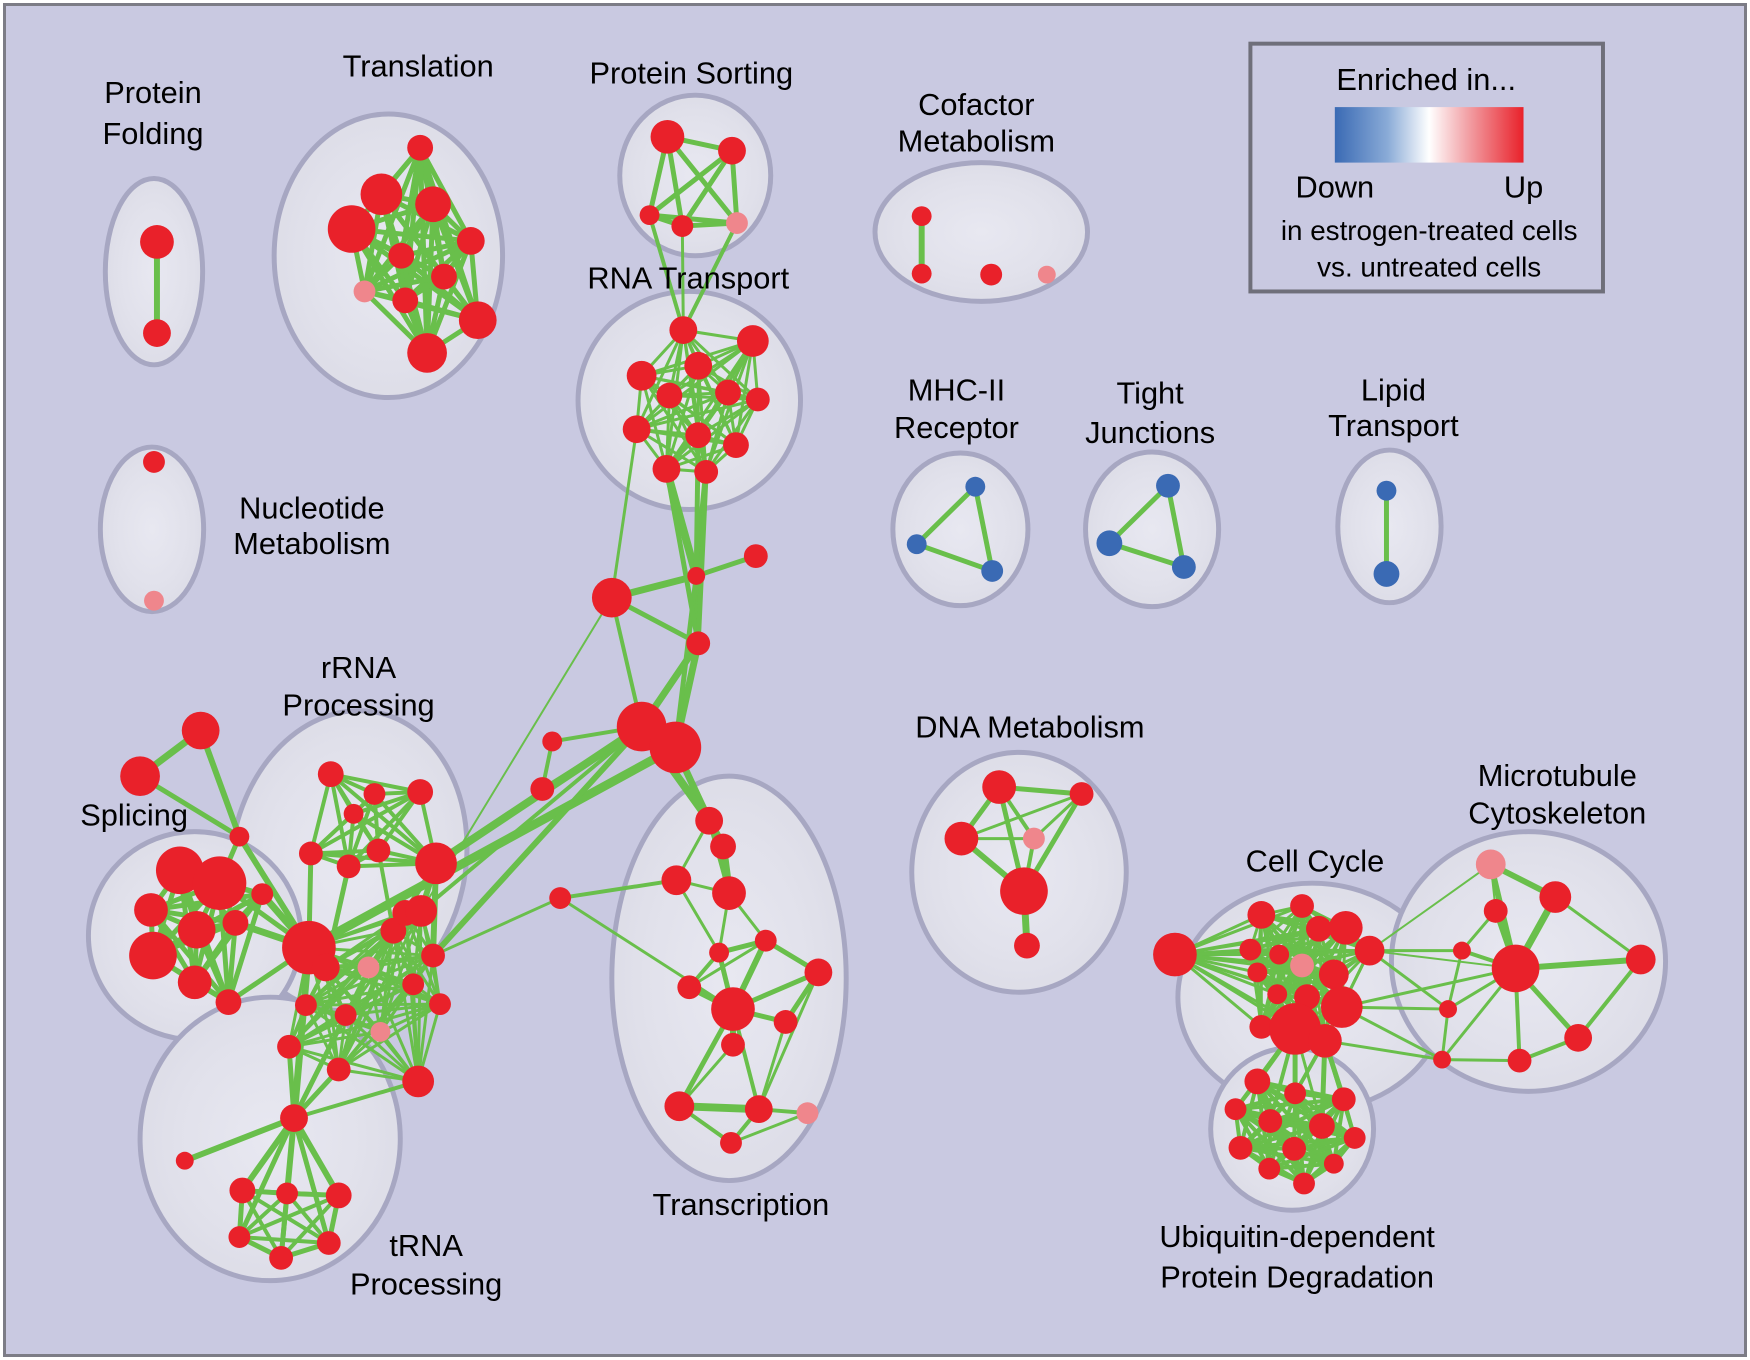  What do you see at coordinates (1334, 186) in the screenshot?
I see `legend-down-label: Down` at bounding box center [1334, 186].